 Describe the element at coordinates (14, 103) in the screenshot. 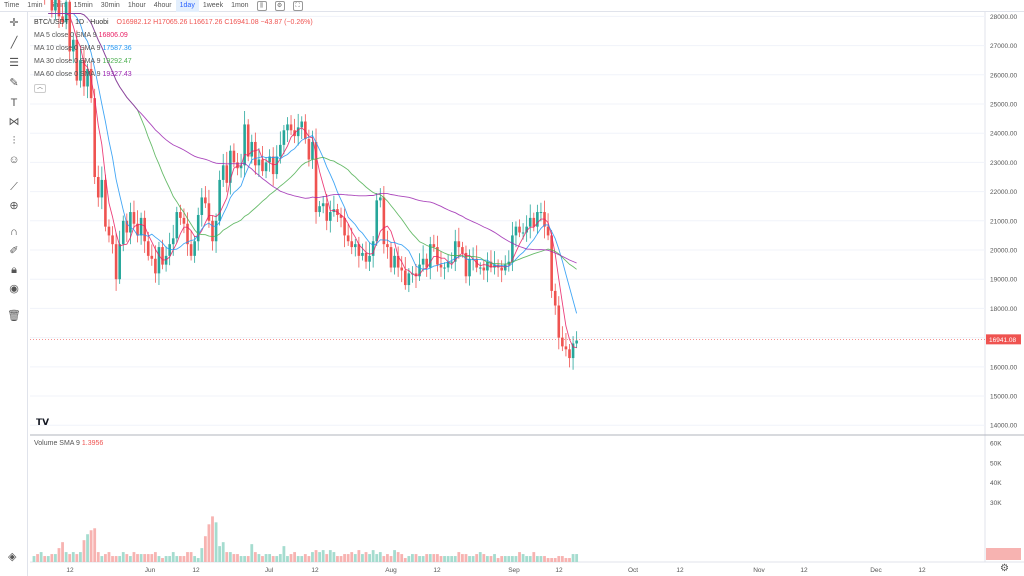

I see `text-icon: T` at that location.